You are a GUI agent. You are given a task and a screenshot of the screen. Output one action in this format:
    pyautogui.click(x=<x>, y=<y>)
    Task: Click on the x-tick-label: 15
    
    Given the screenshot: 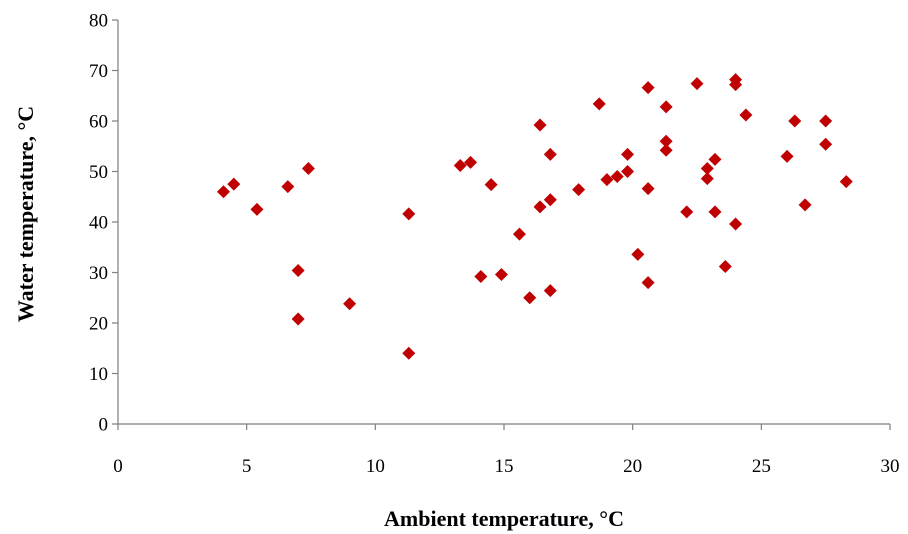 What is the action you would take?
    pyautogui.click(x=504, y=466)
    